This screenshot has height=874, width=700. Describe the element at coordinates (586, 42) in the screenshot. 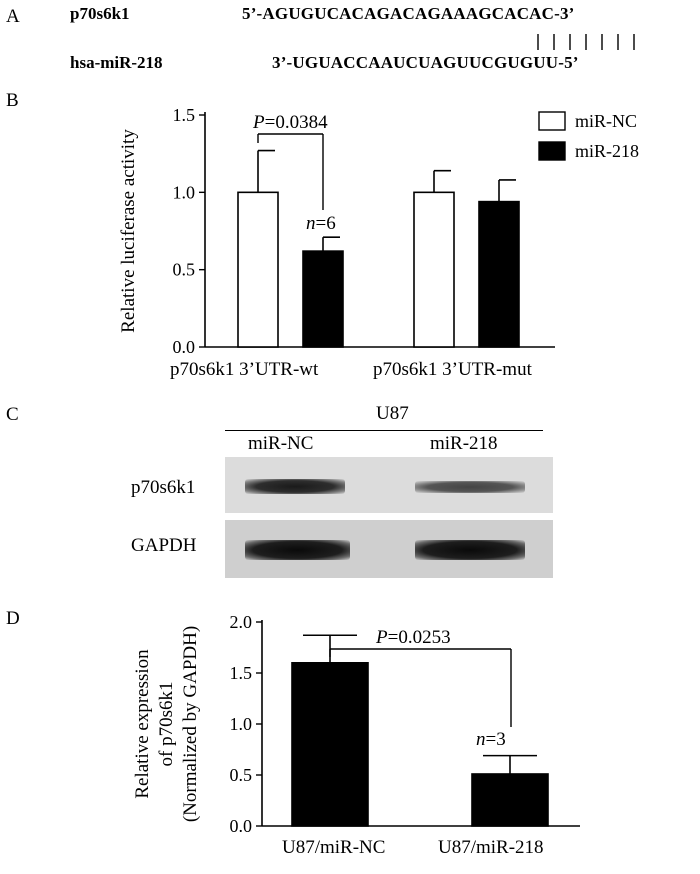

I see `pairing-lines` at that location.